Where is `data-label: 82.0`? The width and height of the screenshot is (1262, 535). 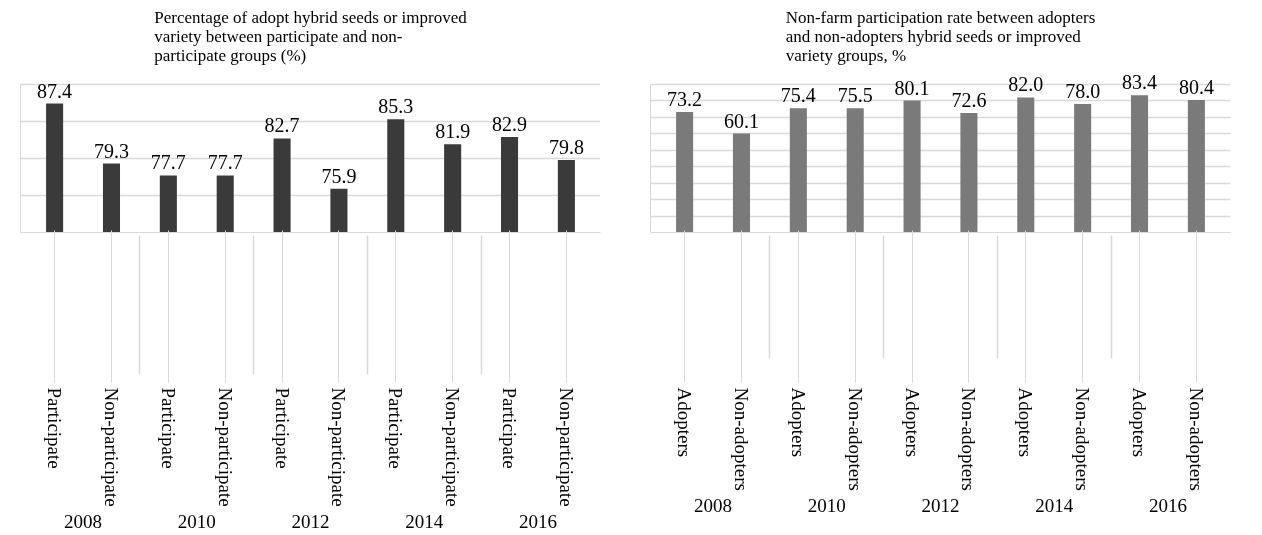 data-label: 82.0 is located at coordinates (1026, 84).